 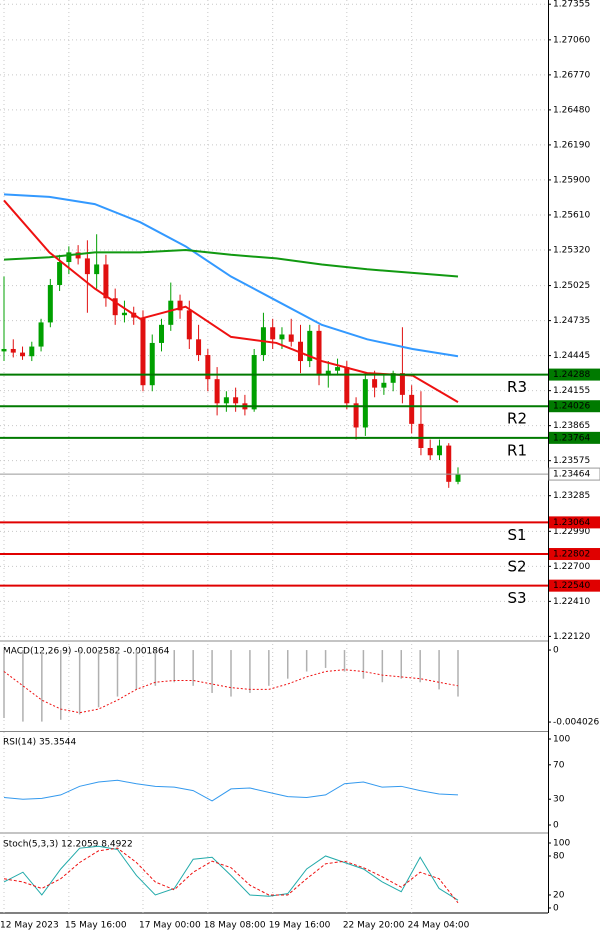 What do you see at coordinates (516, 535) in the screenshot?
I see `level-name: S1` at bounding box center [516, 535].